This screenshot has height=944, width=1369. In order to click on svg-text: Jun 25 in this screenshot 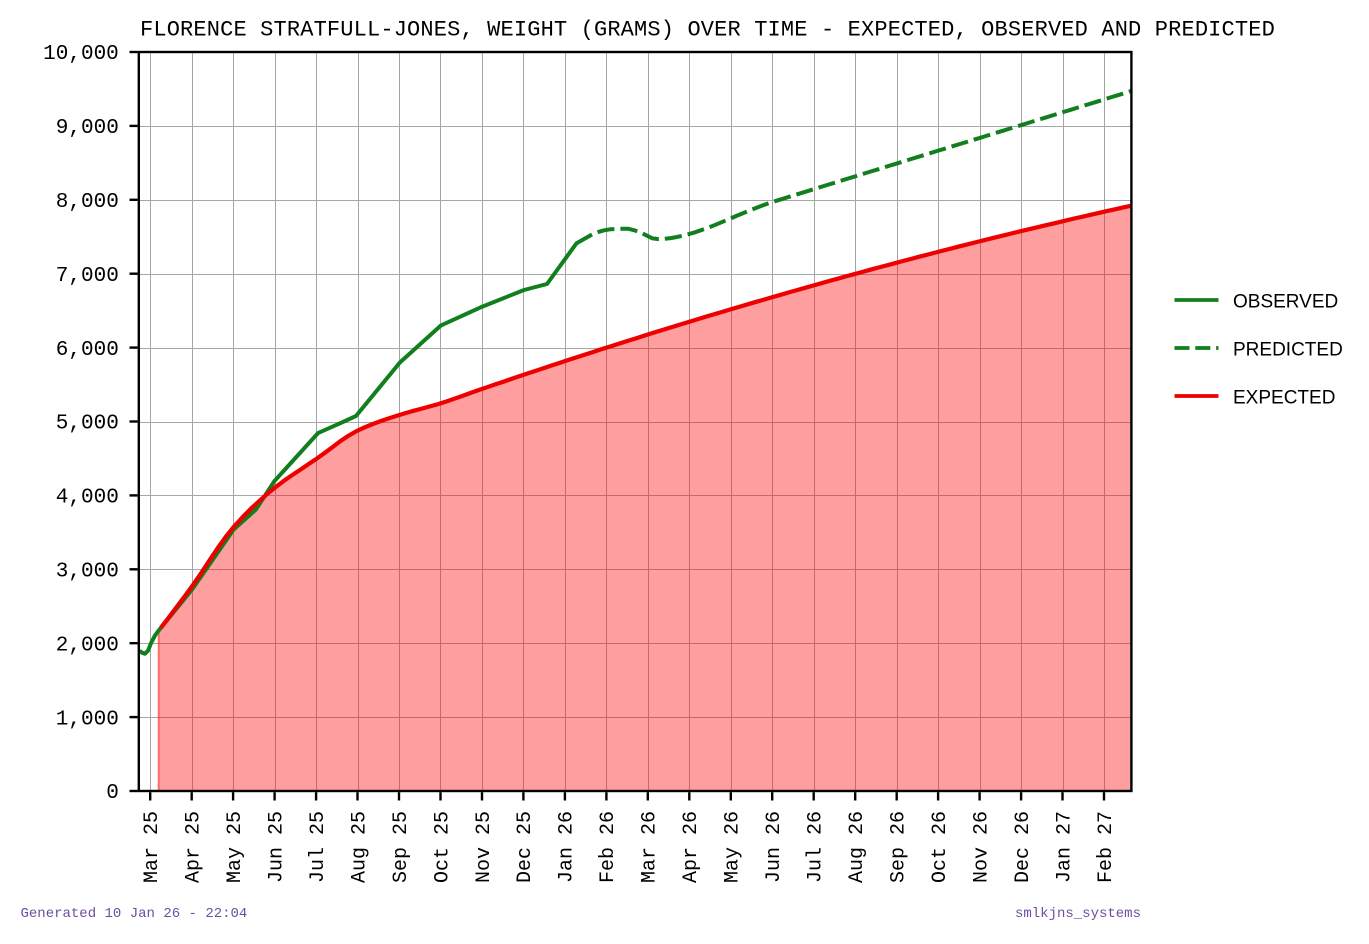, I will do `click(276, 847)`.